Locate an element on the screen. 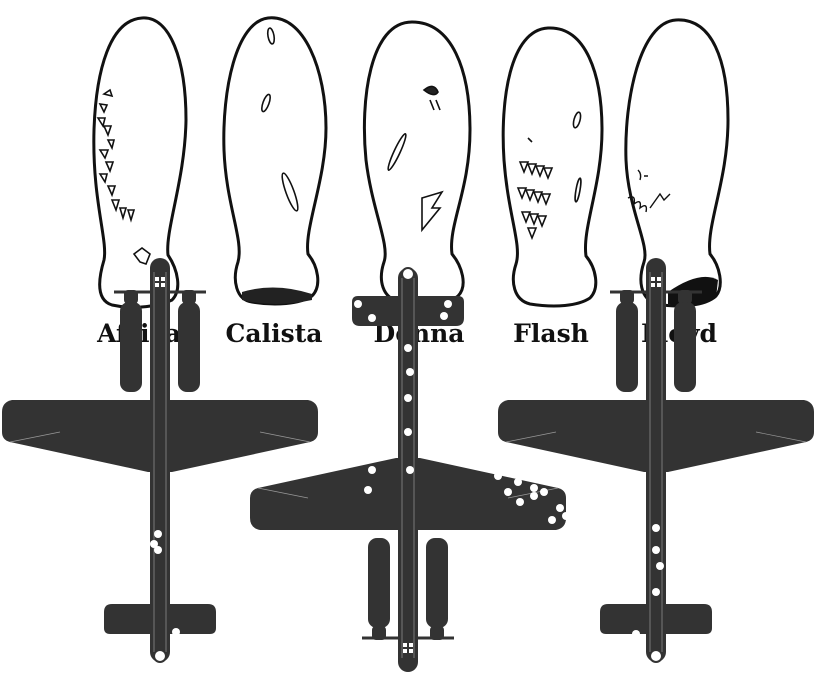 Image resolution: width=818 pixels, height=678 pixels. manatee-flash is located at coordinates (552, 167).